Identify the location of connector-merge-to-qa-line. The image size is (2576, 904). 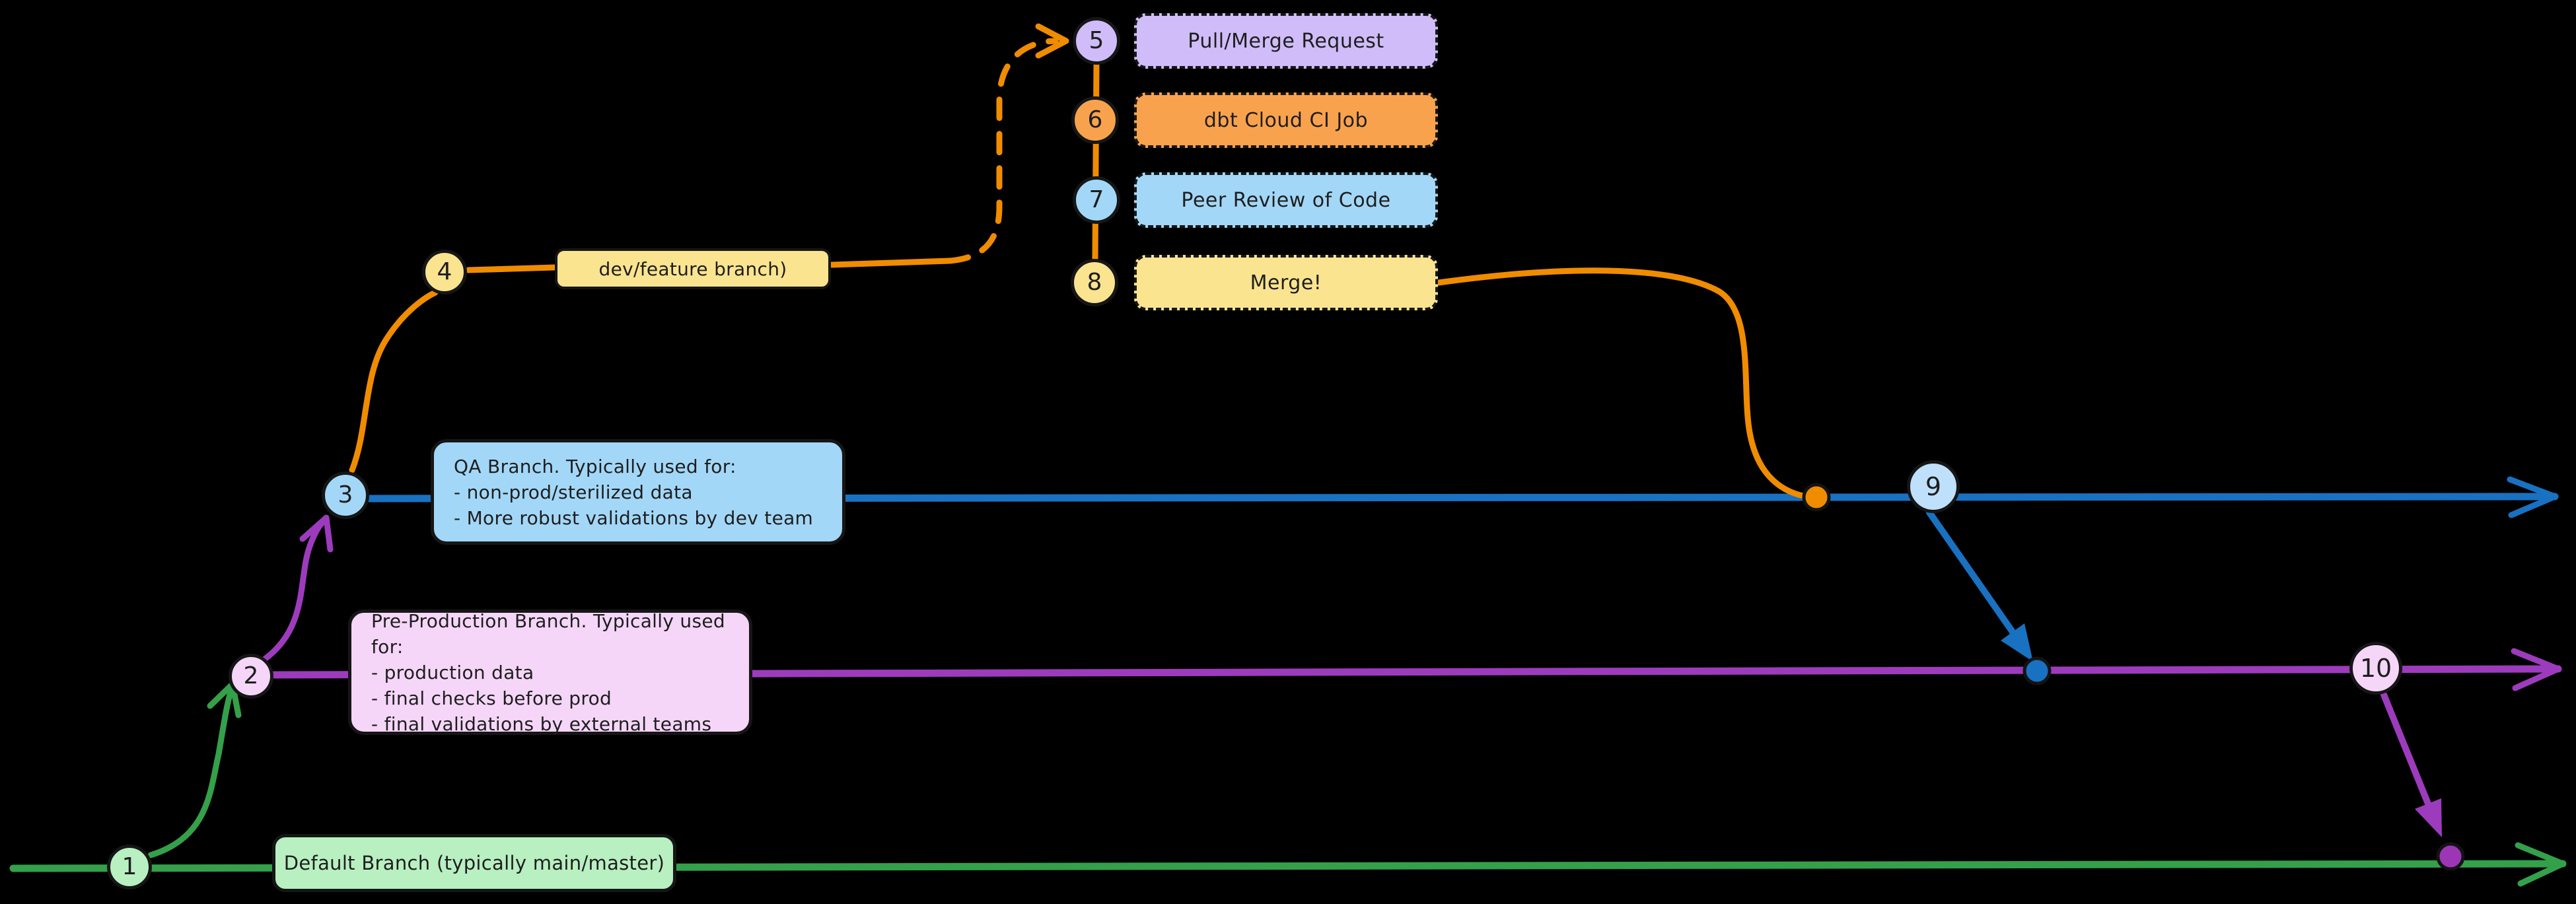
(1625, 384).